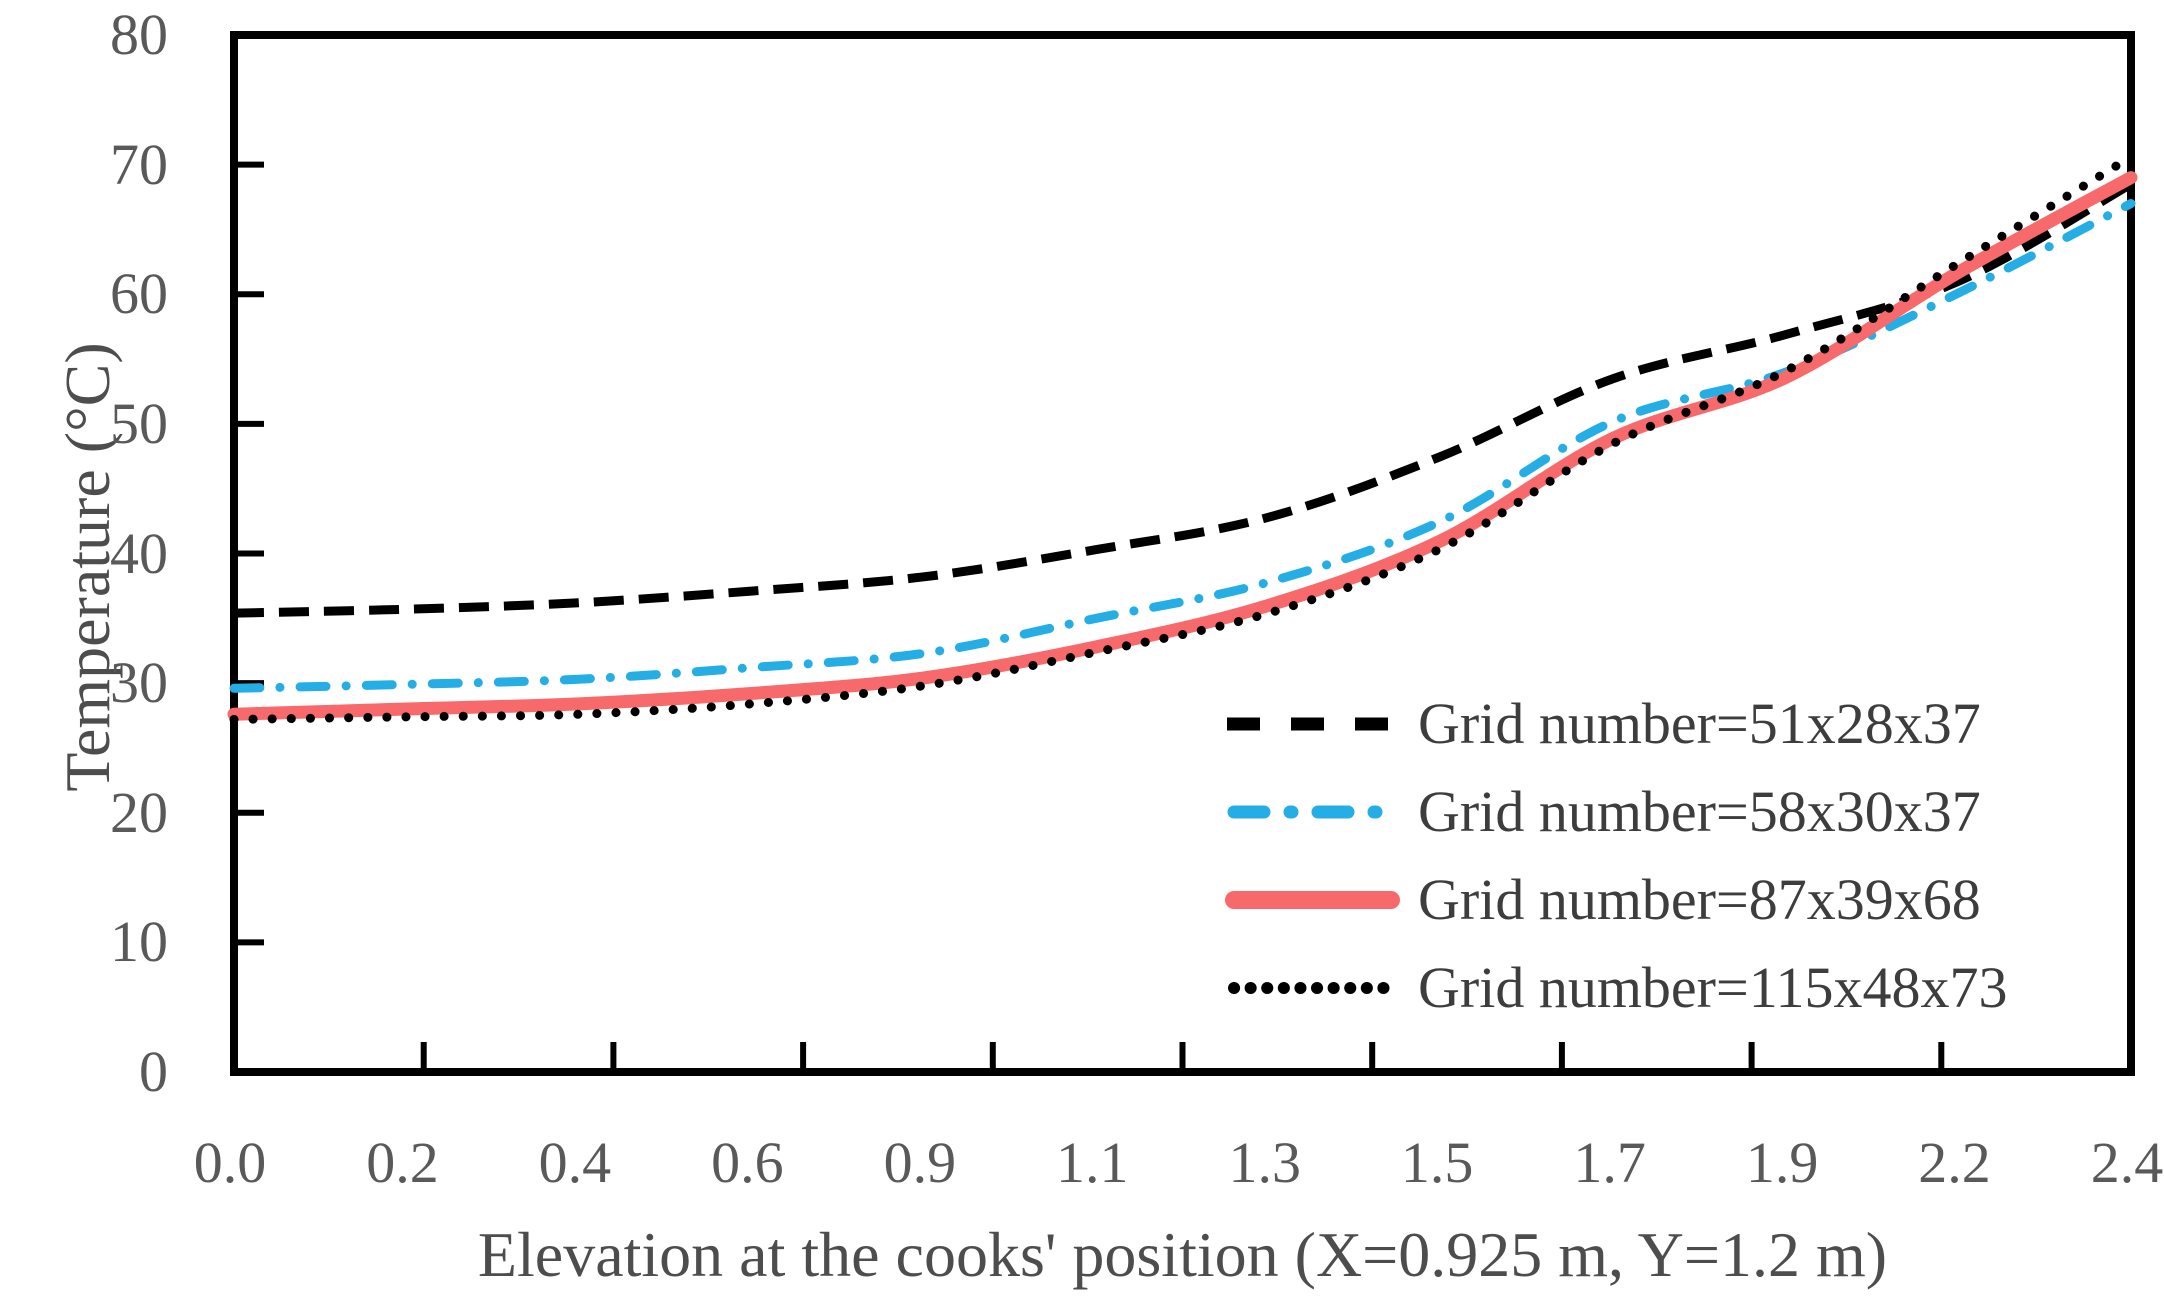  Describe the element at coordinates (139, 34) in the screenshot. I see `y-tick-label: 80` at that location.